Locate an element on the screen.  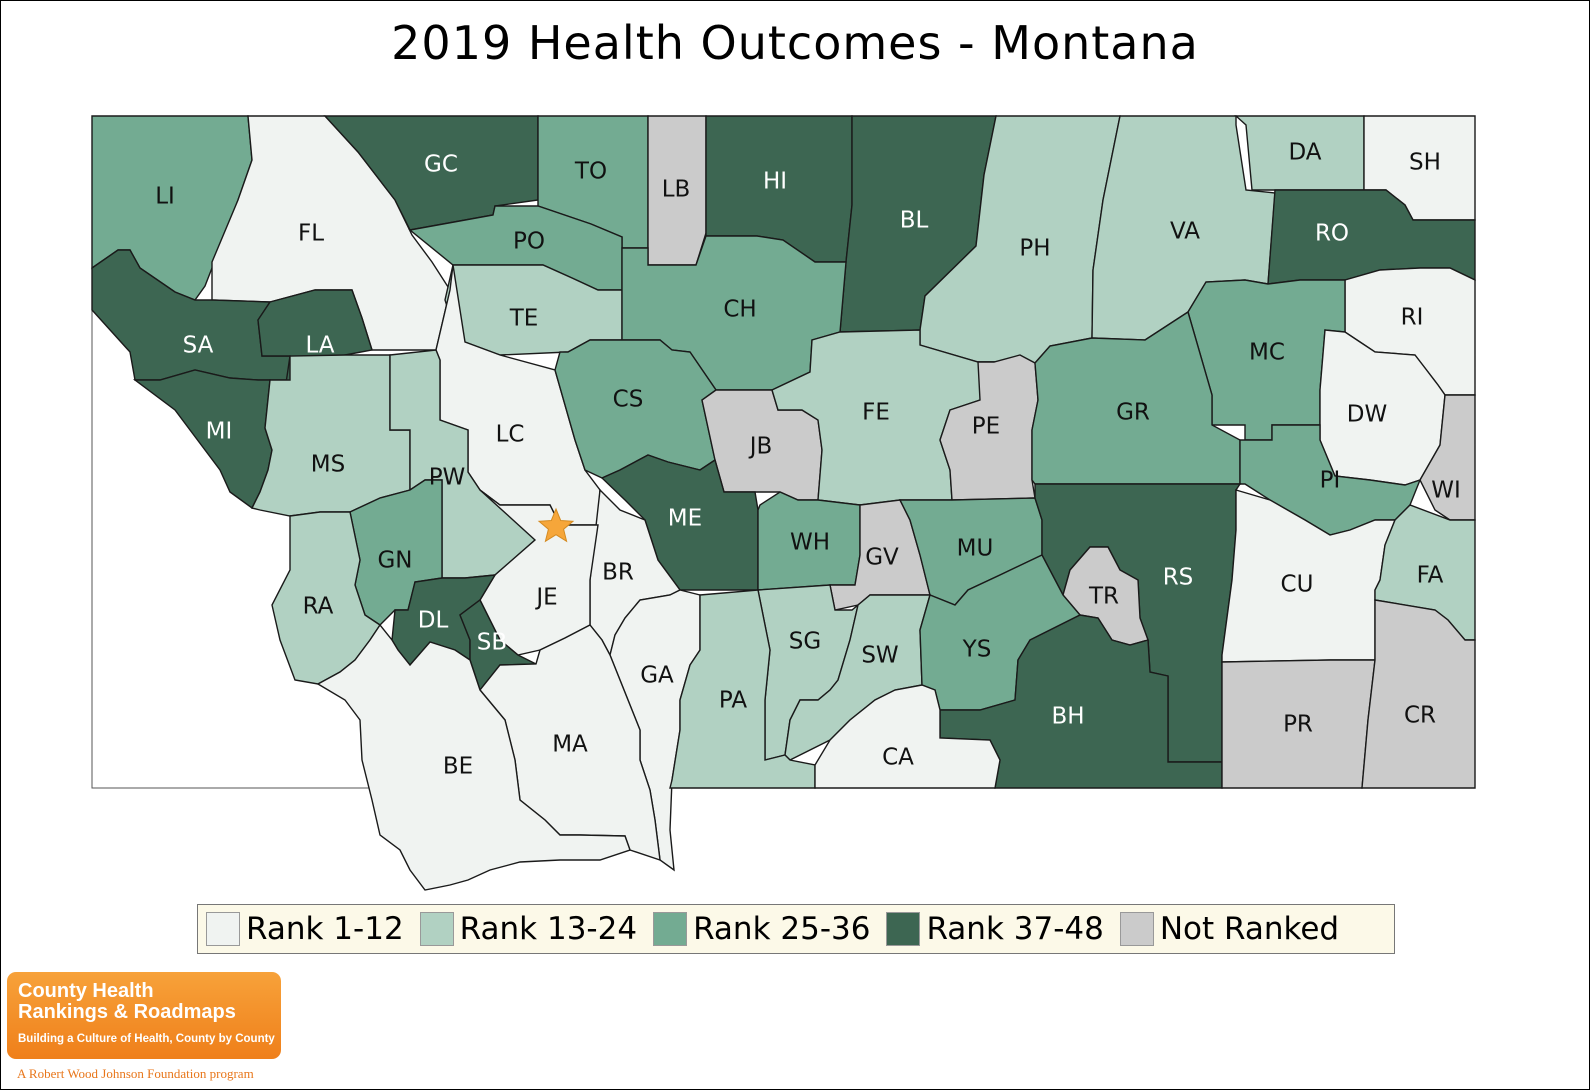
county-label-sg: SG is located at coordinates (805, 642).